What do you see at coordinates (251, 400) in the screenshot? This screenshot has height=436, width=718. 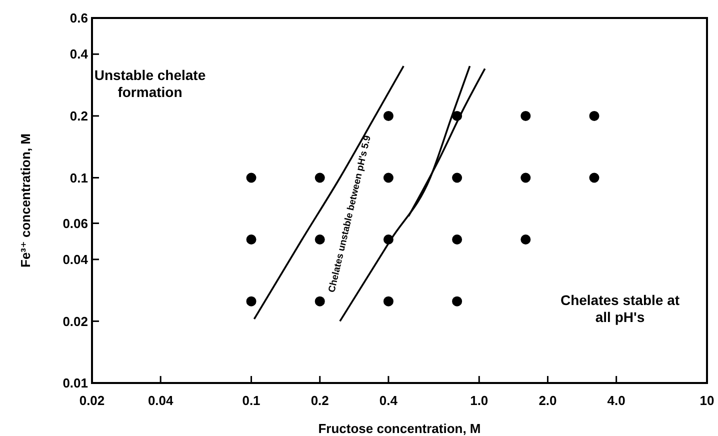 I see `x-tick-label: 0.1` at bounding box center [251, 400].